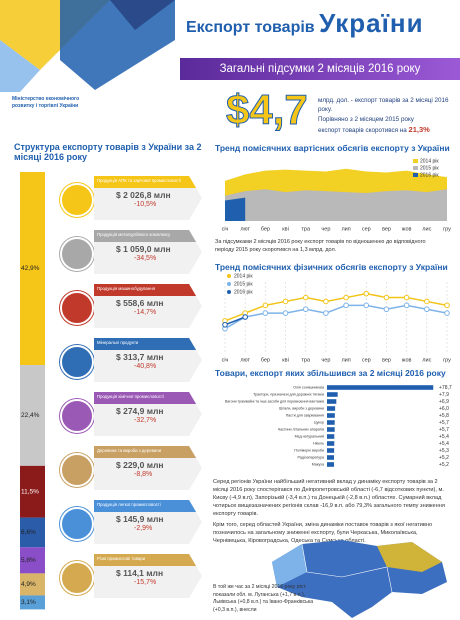 Image resolution: width=460 pixels, height=620 pixels. I want to click on title-part: Експорт товарів, so click(250, 27).